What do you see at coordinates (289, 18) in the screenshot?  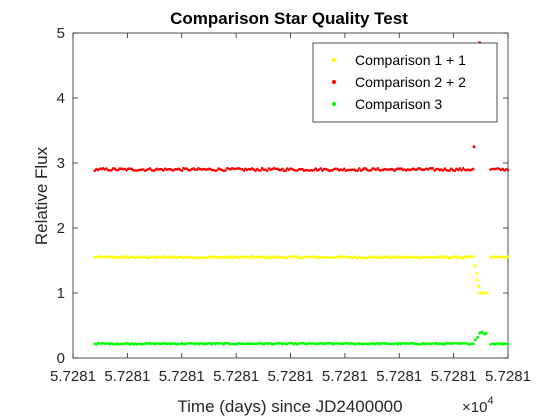 I see `chart-title: Comparison Star Quality Test` at bounding box center [289, 18].